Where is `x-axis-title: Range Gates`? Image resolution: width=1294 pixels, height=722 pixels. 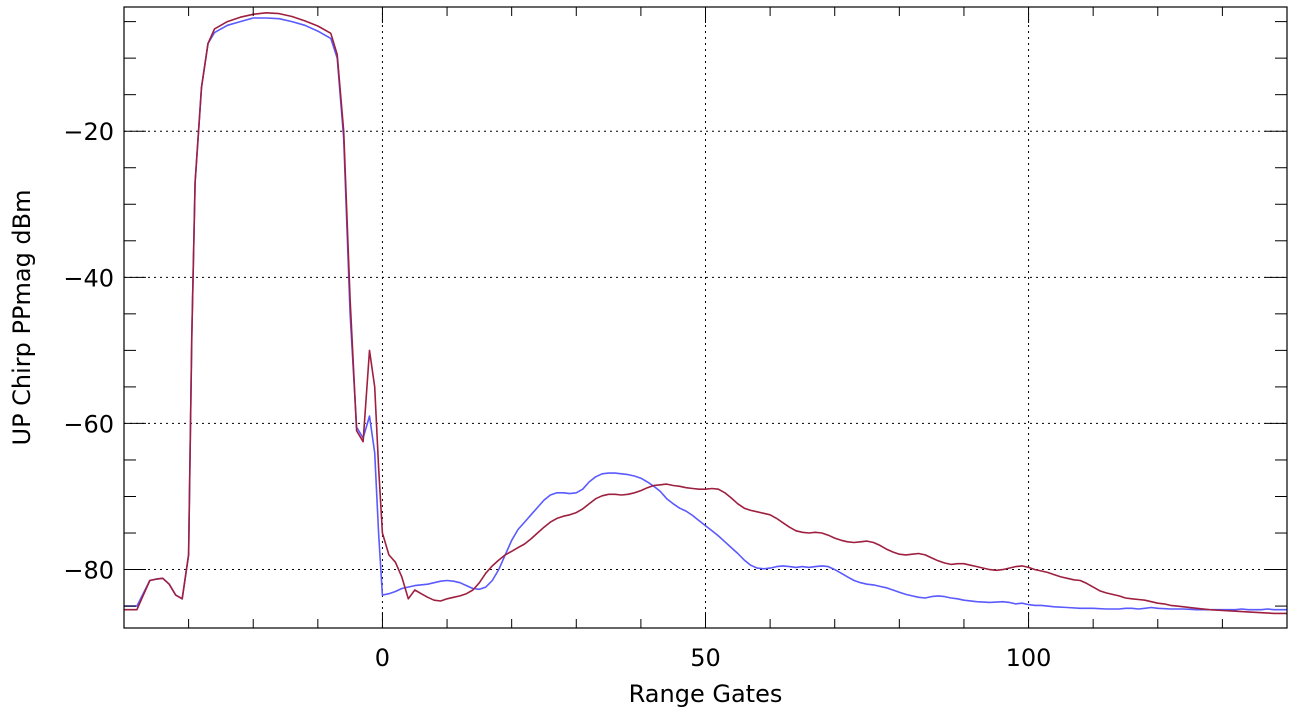
x-axis-title: Range Gates is located at coordinates (706, 694).